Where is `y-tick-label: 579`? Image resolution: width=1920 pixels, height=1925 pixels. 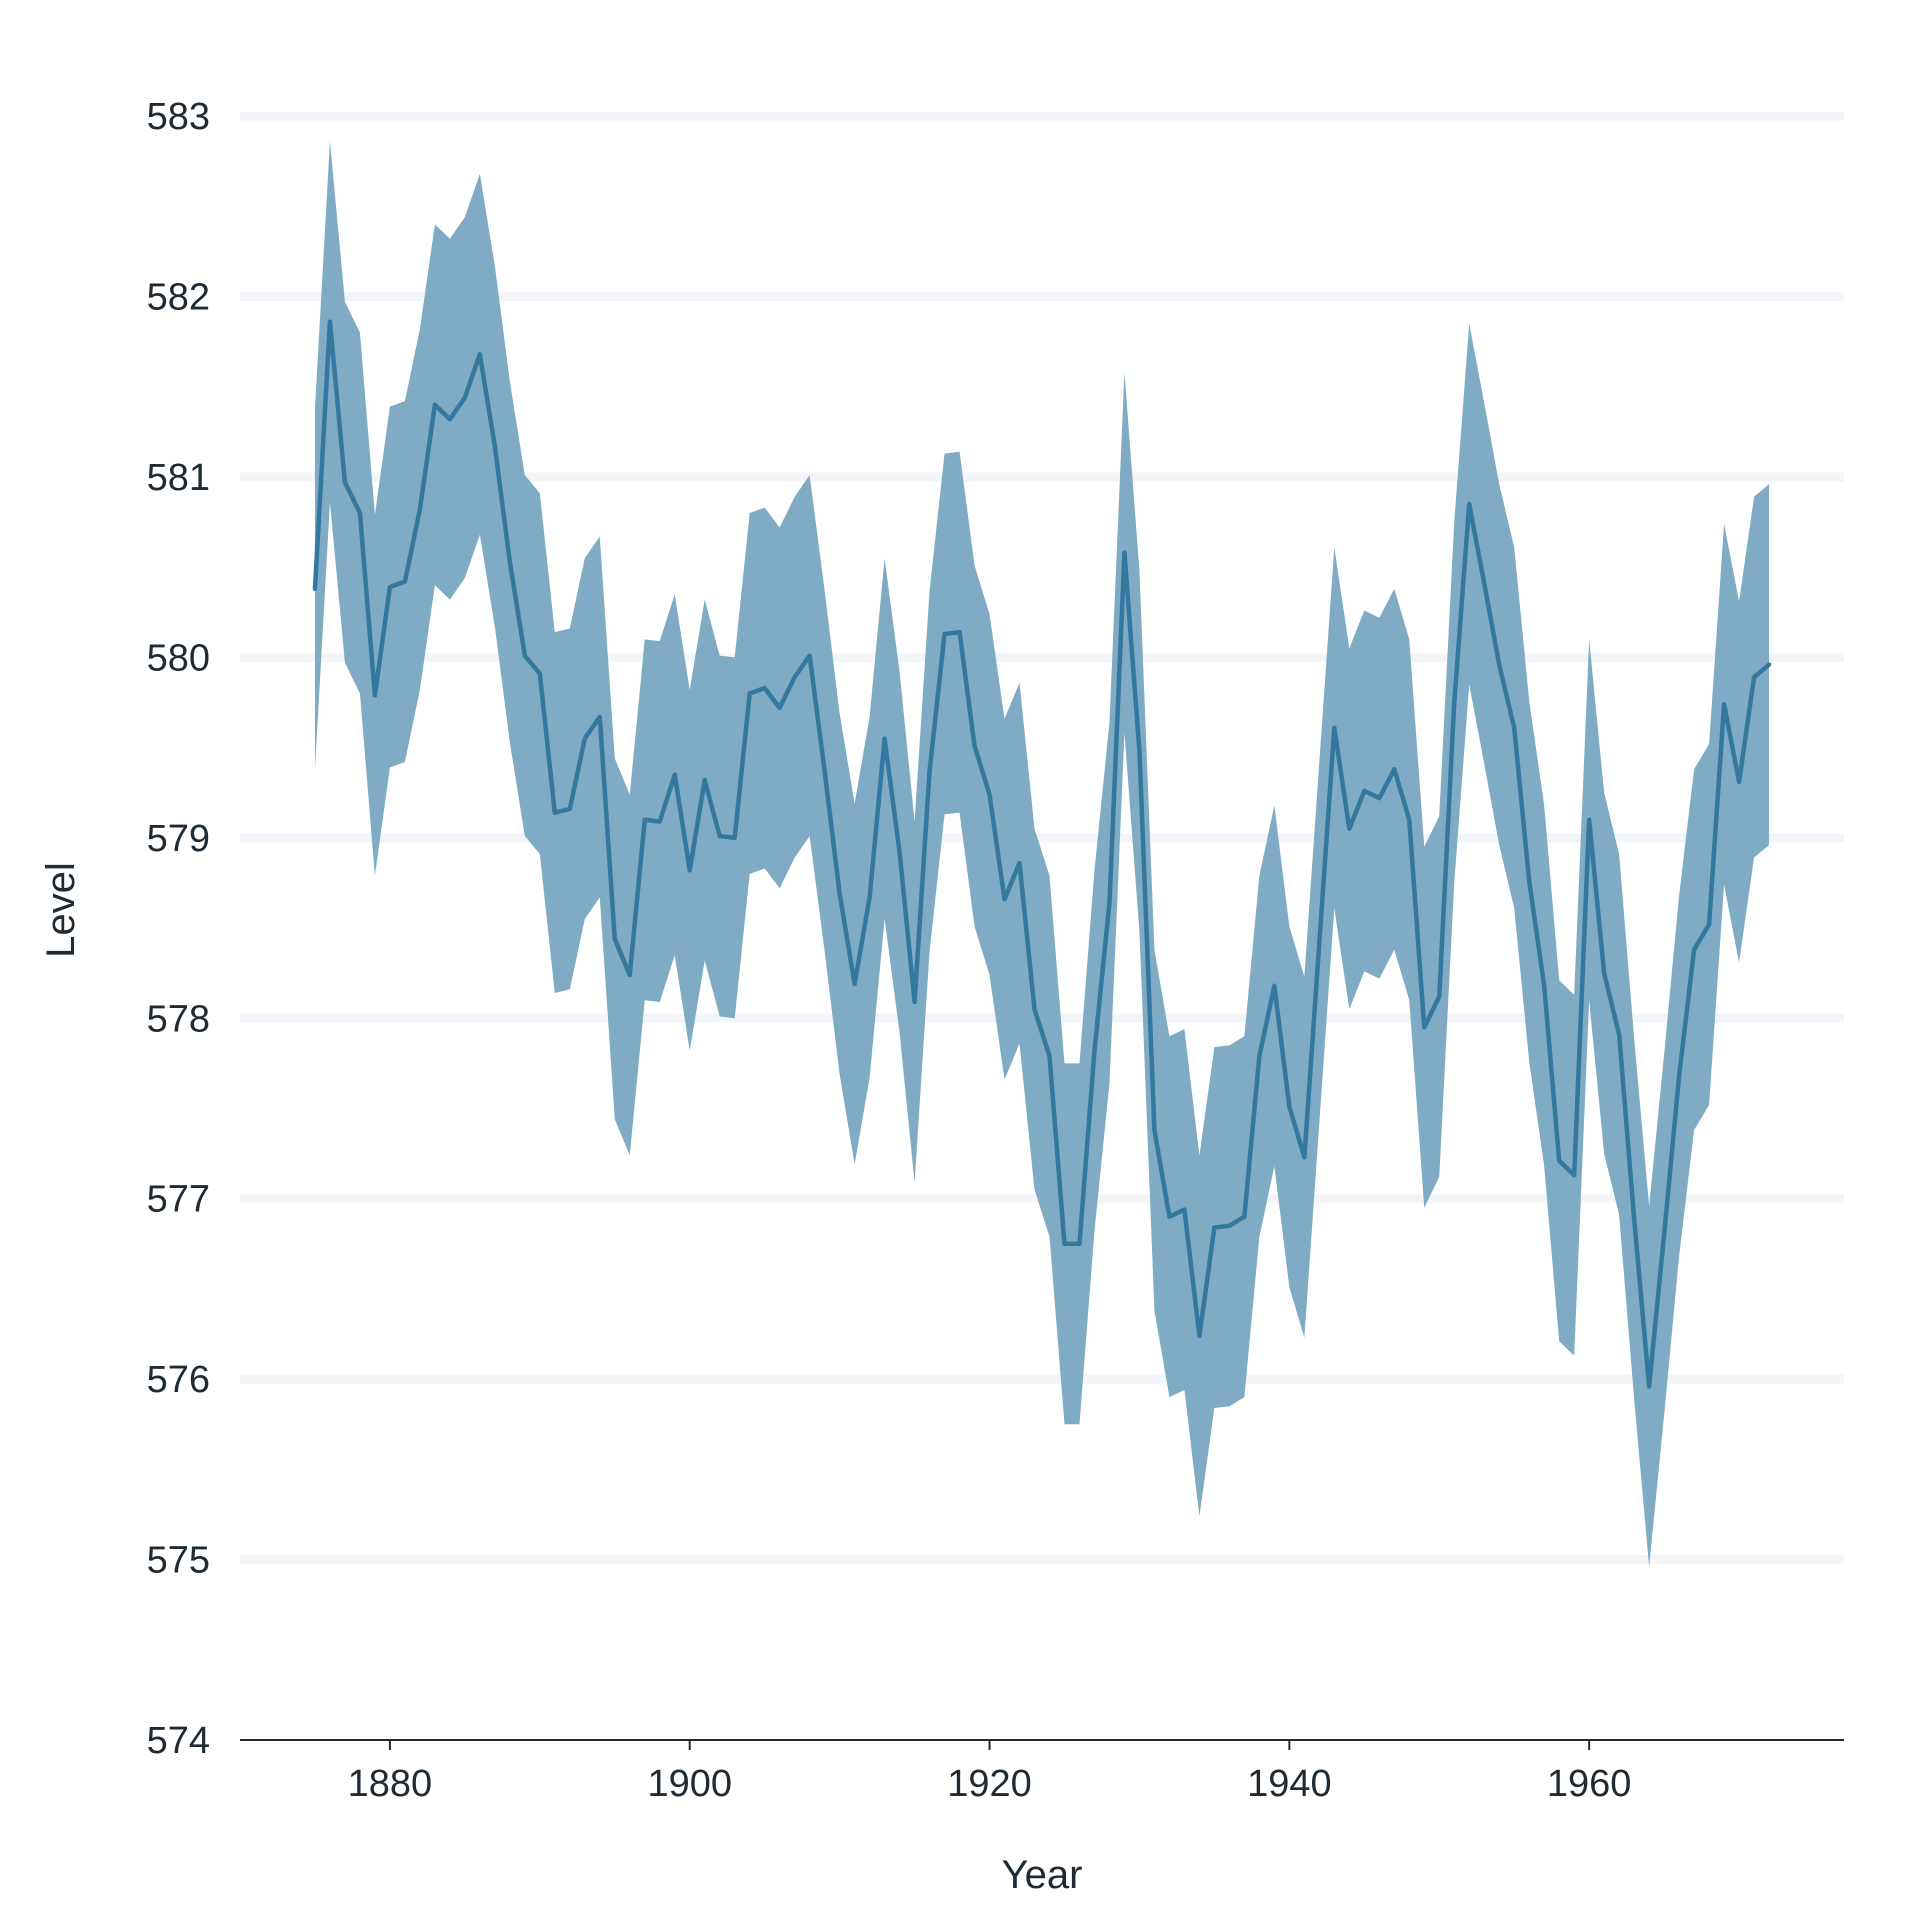 y-tick-label: 579 is located at coordinates (178, 839).